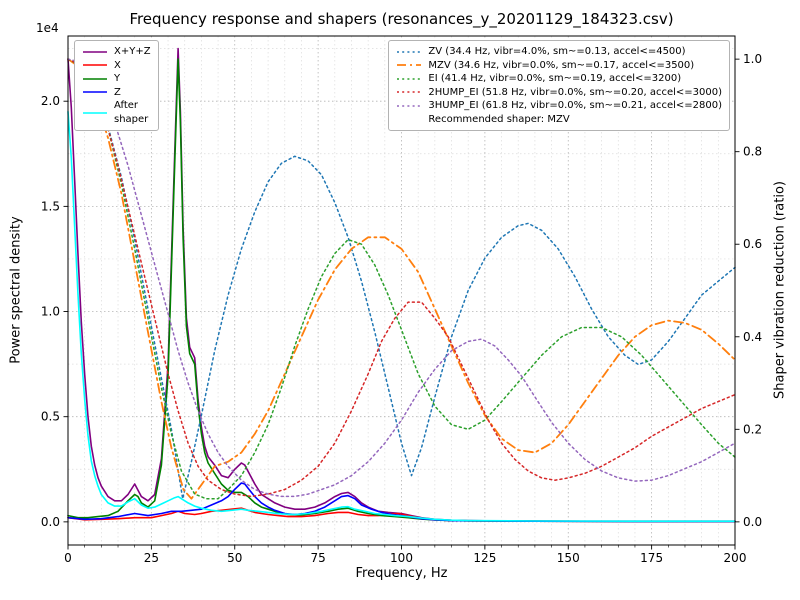 The width and height of the screenshot is (800, 600). What do you see at coordinates (132, 51) in the screenshot?
I see `legend-label: X+Y+Z` at bounding box center [132, 51].